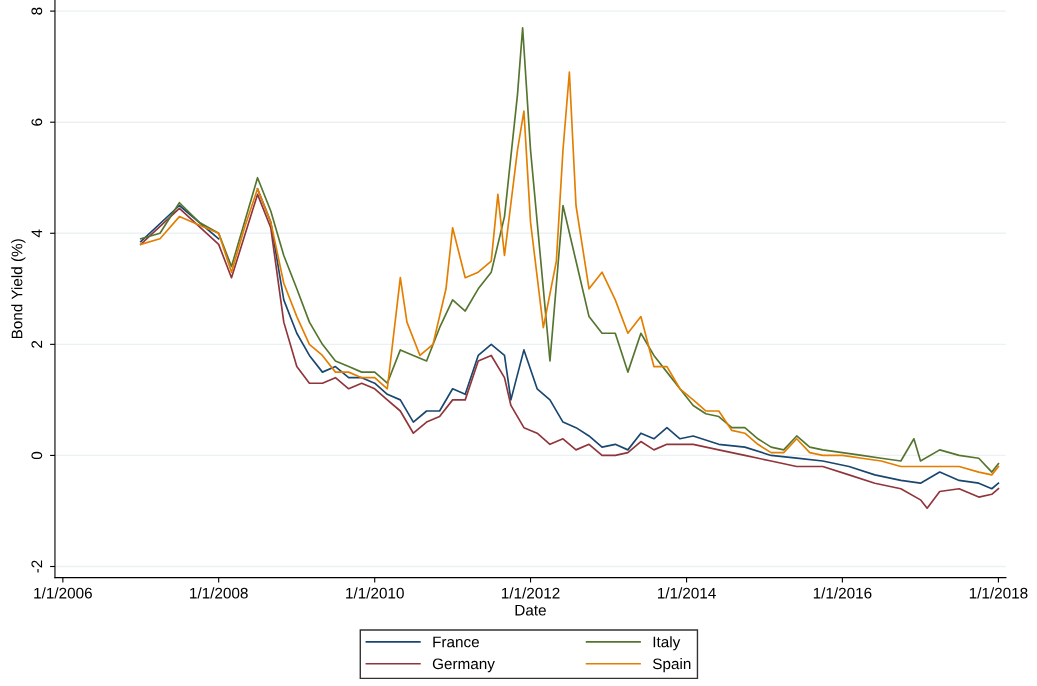 The height and width of the screenshot is (686, 1037). Describe the element at coordinates (37, 233) in the screenshot. I see `y-tick-label: 4` at that location.